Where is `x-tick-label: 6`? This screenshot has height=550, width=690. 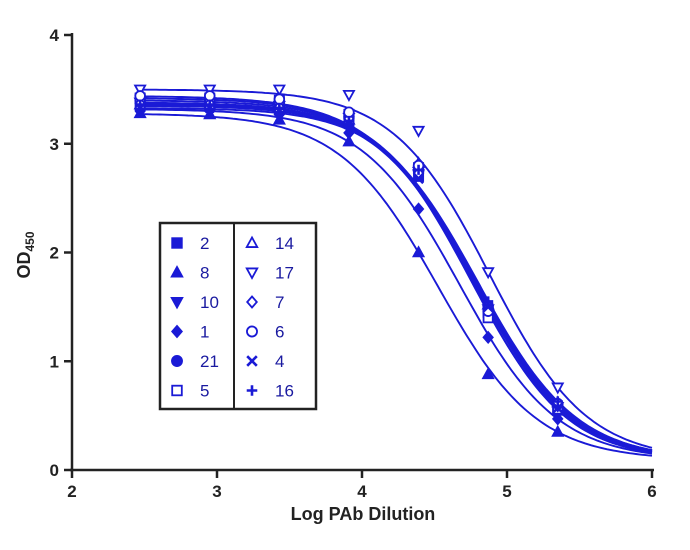
x-tick-label: 6 is located at coordinates (651, 491).